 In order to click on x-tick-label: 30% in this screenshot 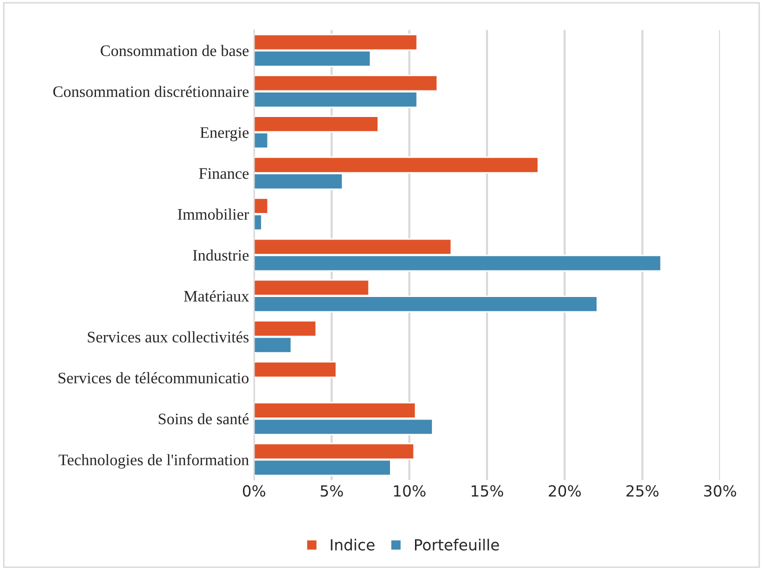, I will do `click(720, 491)`.